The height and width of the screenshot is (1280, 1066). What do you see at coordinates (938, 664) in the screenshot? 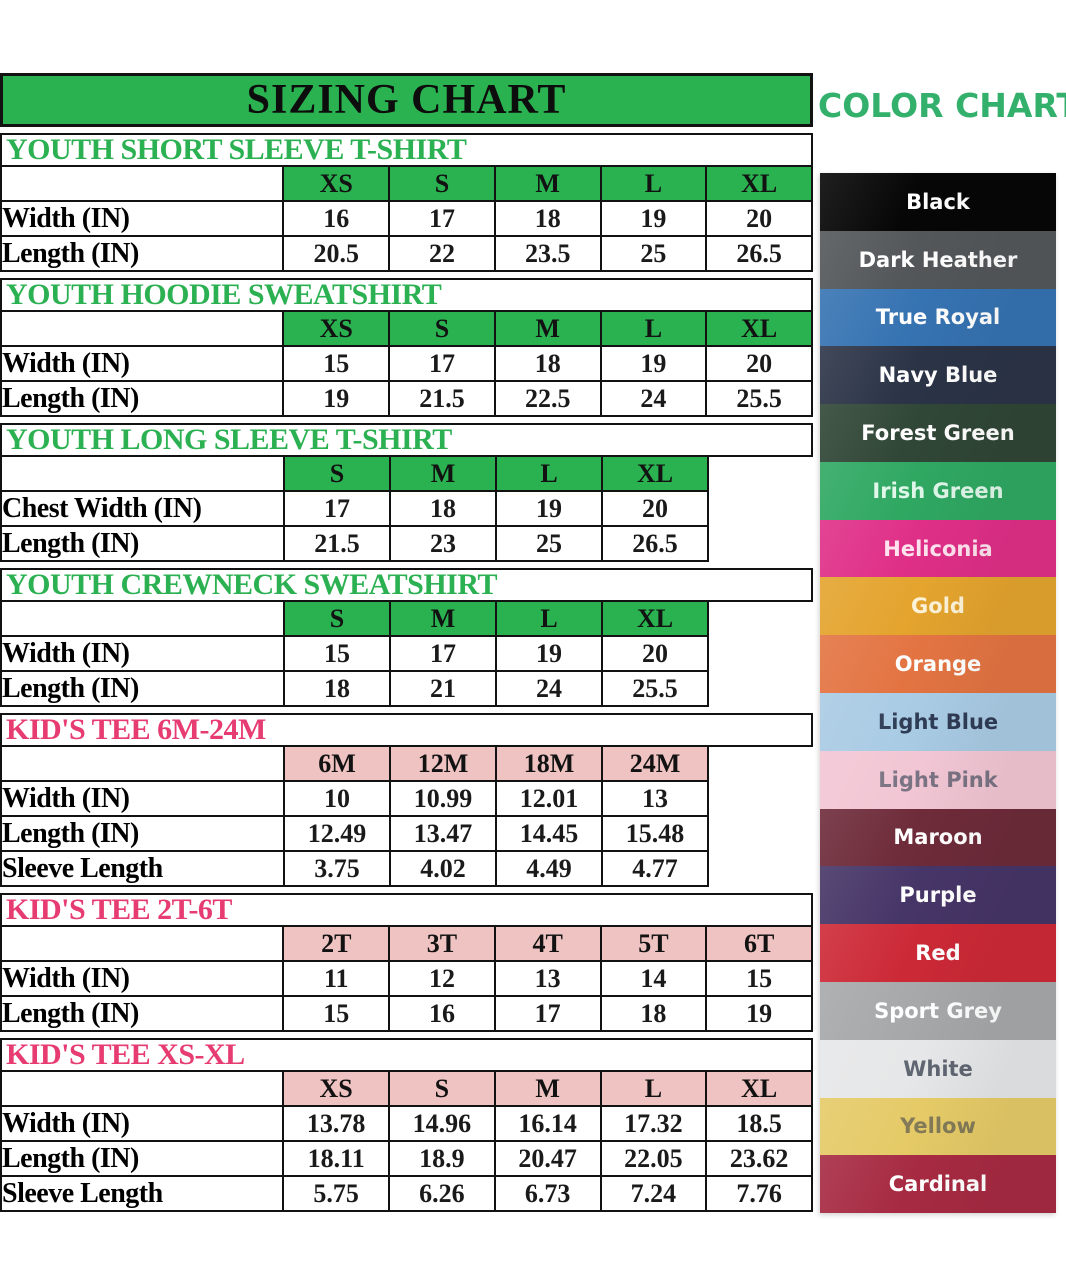
I see `color-swatch-orange: Orange` at bounding box center [938, 664].